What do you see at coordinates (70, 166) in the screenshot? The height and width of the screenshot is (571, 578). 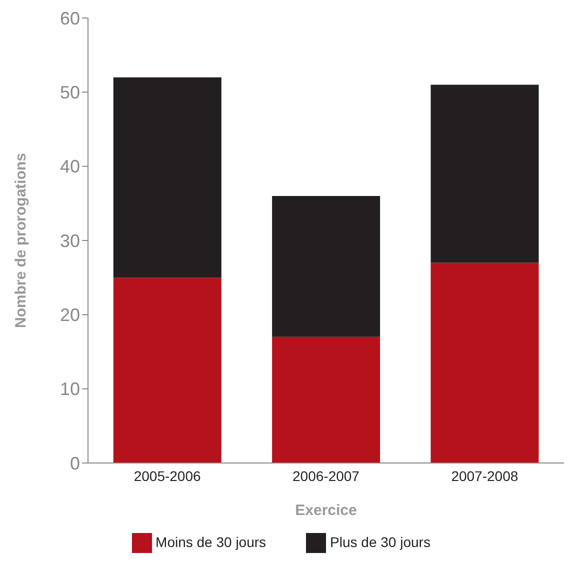 I see `y-tick-label: 40` at bounding box center [70, 166].